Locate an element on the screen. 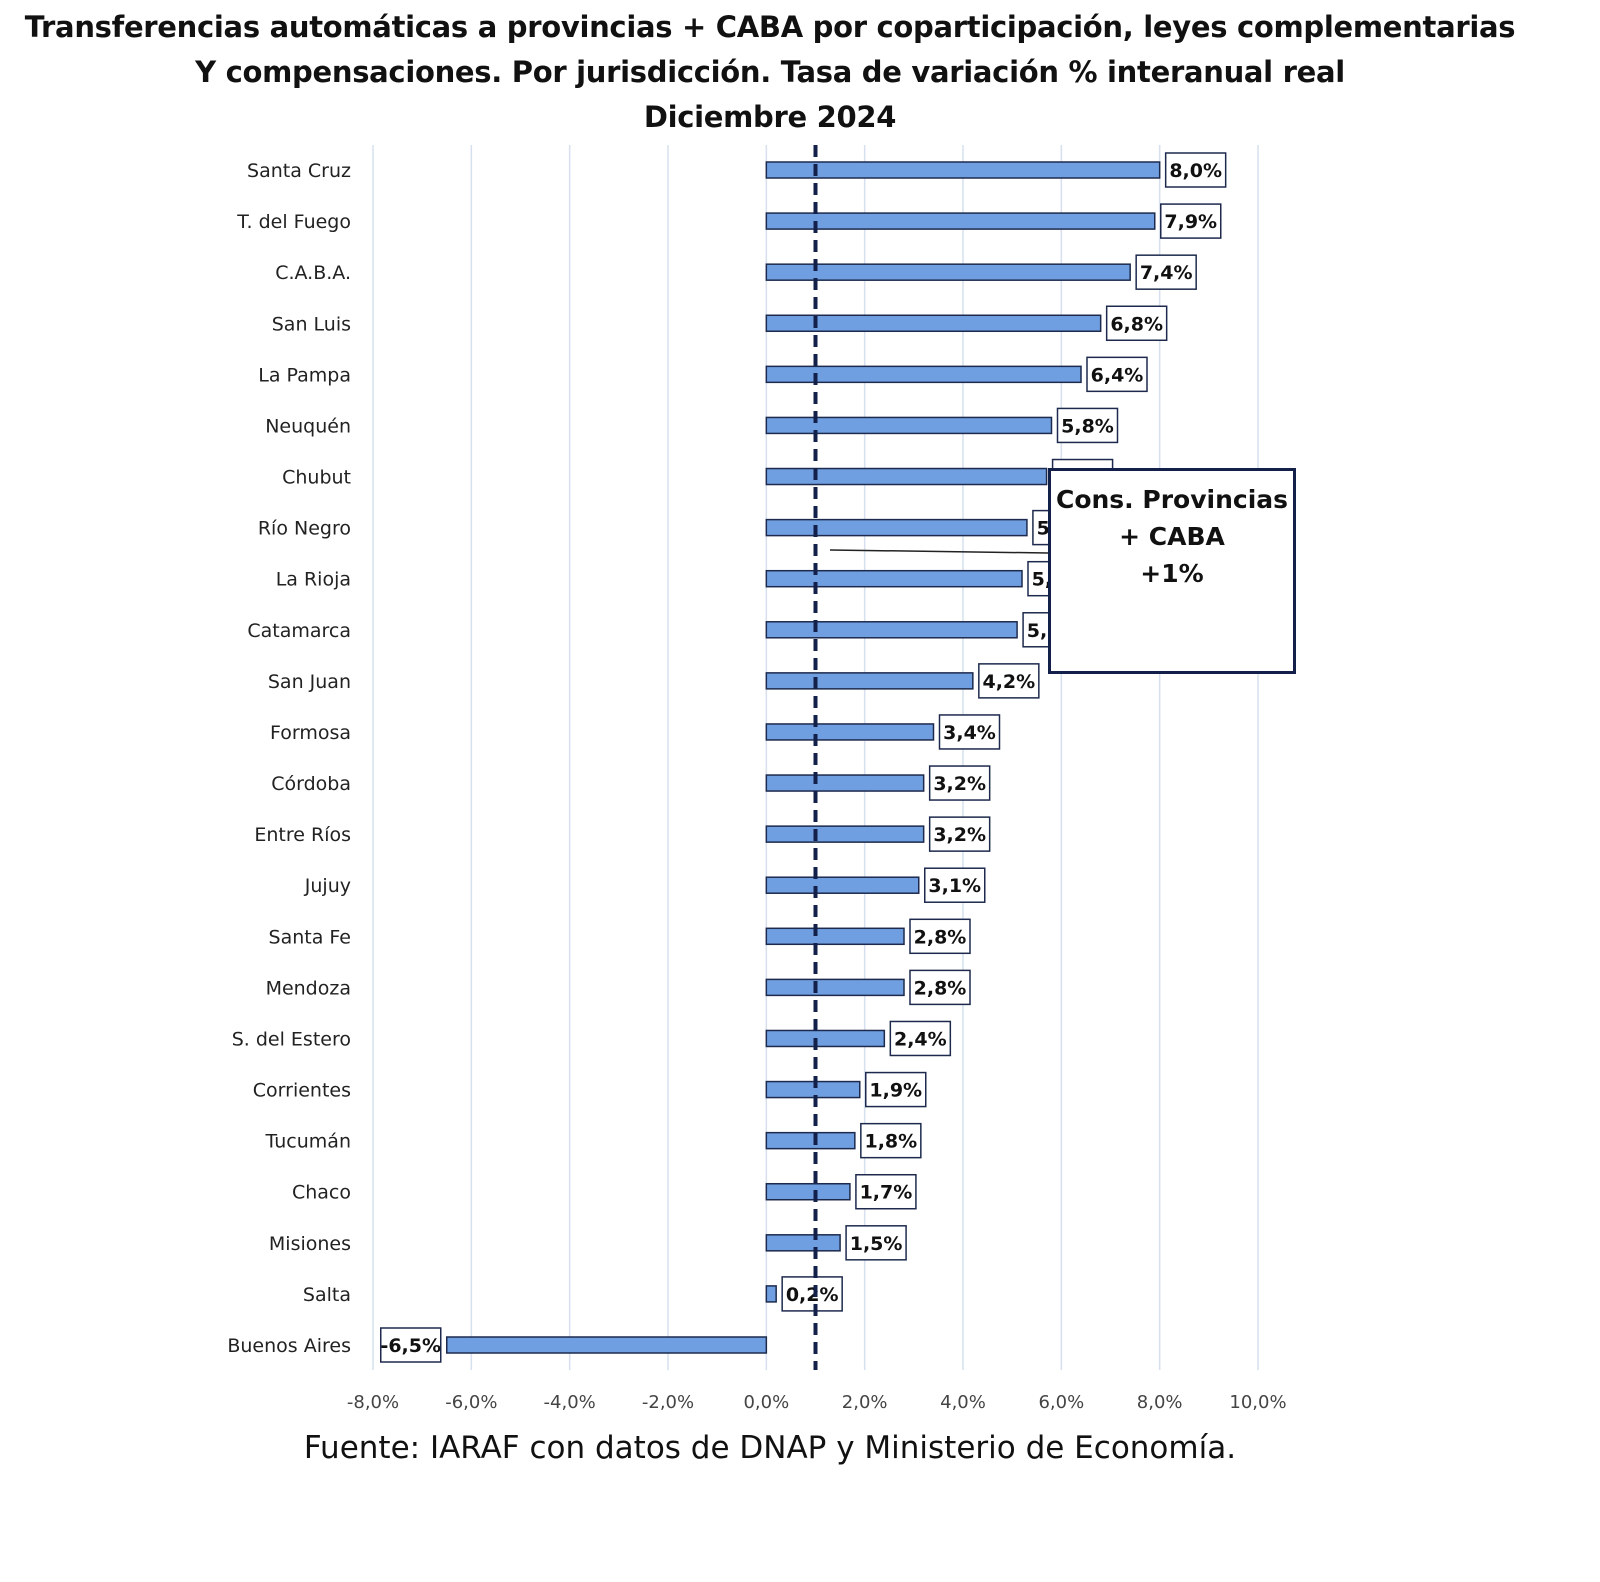 The width and height of the screenshot is (1600, 1582). category-label: Córdoba is located at coordinates (311, 784).